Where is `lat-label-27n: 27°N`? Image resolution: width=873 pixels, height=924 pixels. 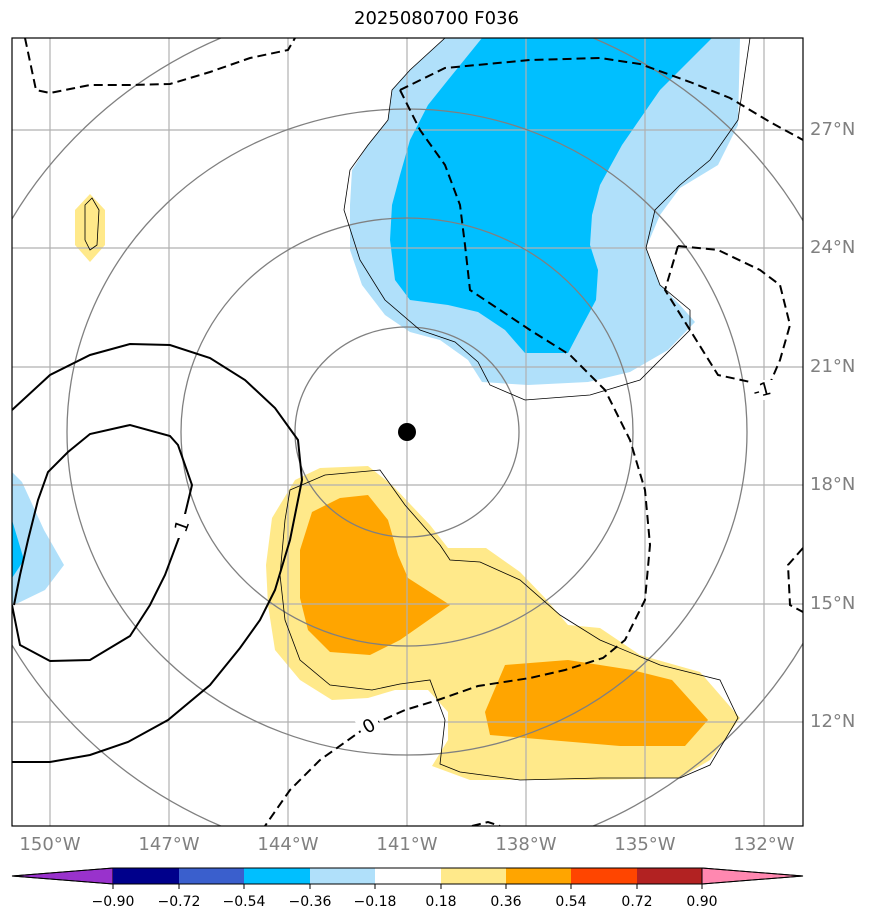
lat-label-27n: 27°N is located at coordinates (833, 129).